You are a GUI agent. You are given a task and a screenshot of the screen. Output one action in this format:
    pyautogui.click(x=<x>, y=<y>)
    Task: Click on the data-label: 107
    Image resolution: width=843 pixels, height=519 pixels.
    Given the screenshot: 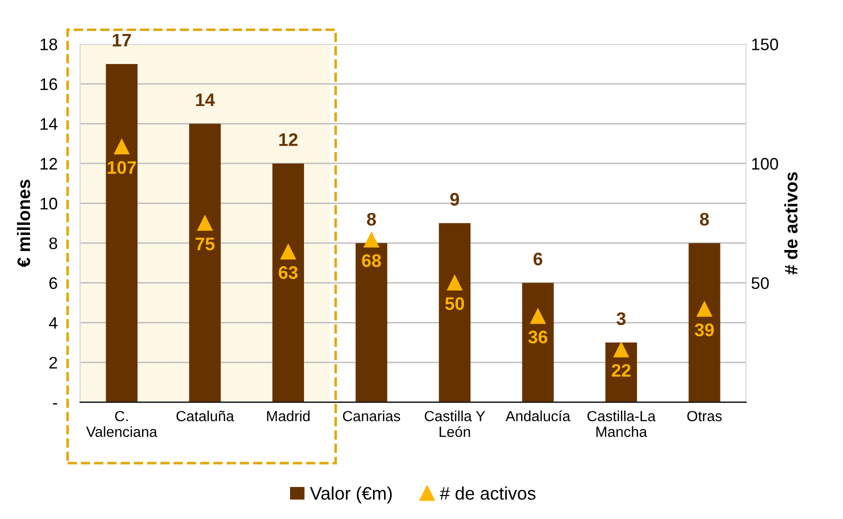 What is the action you would take?
    pyautogui.click(x=122, y=167)
    